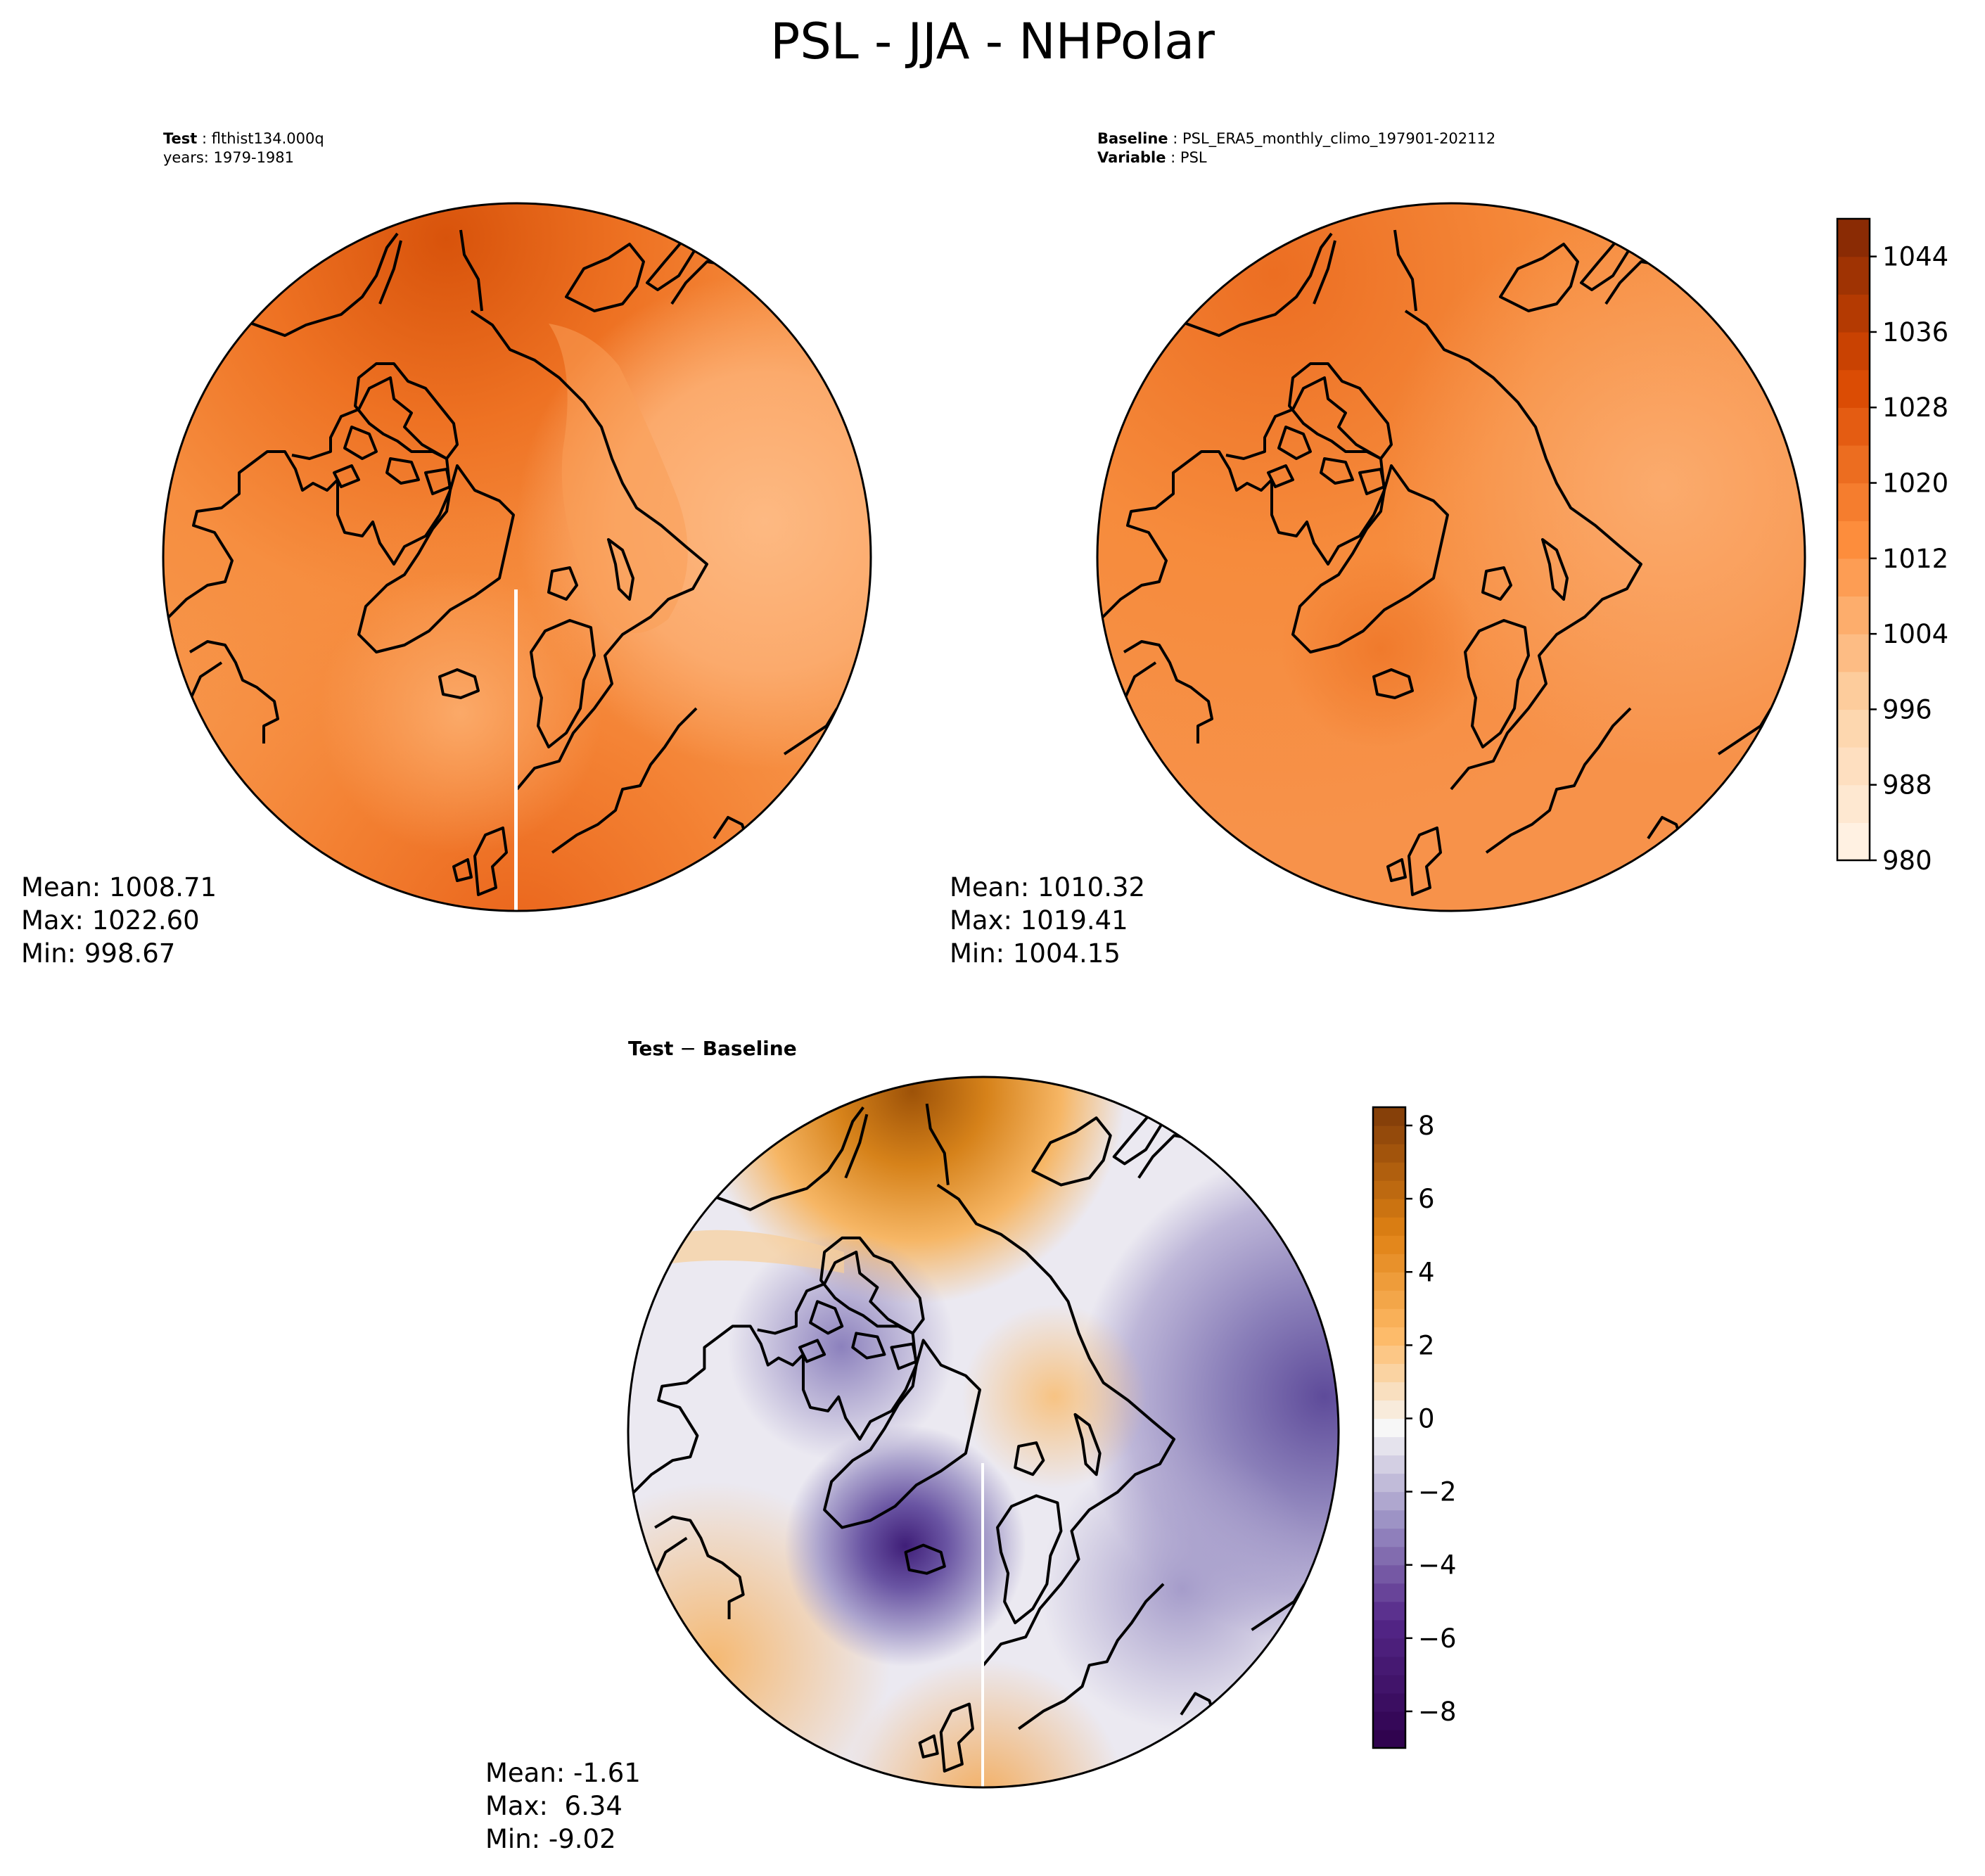  I want to click on diff-min: Min: -9.02, so click(550, 1839).